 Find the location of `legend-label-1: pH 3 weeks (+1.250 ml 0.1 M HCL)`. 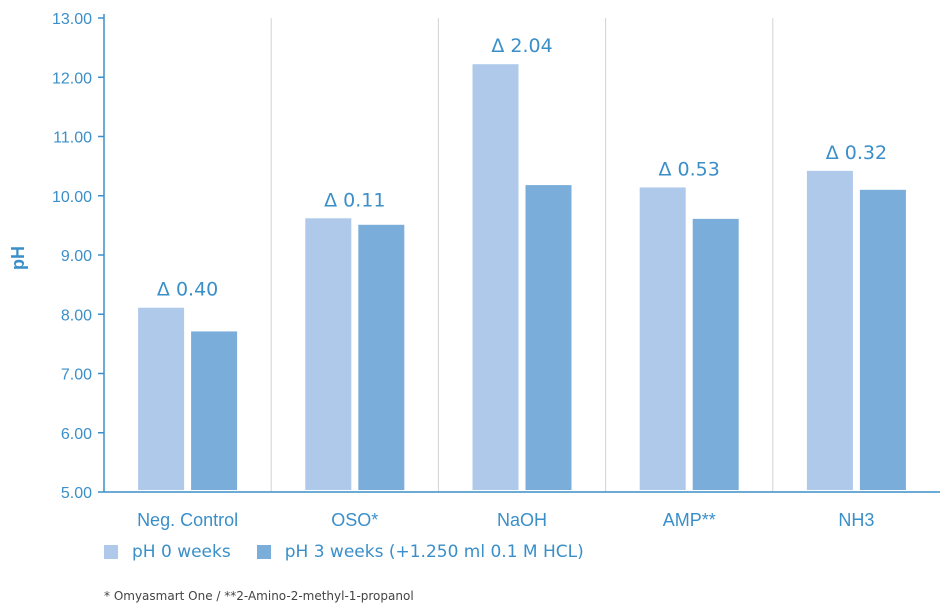

legend-label-1: pH 3 weeks (+1.250 ml 0.1 M HCL) is located at coordinates (434, 552).